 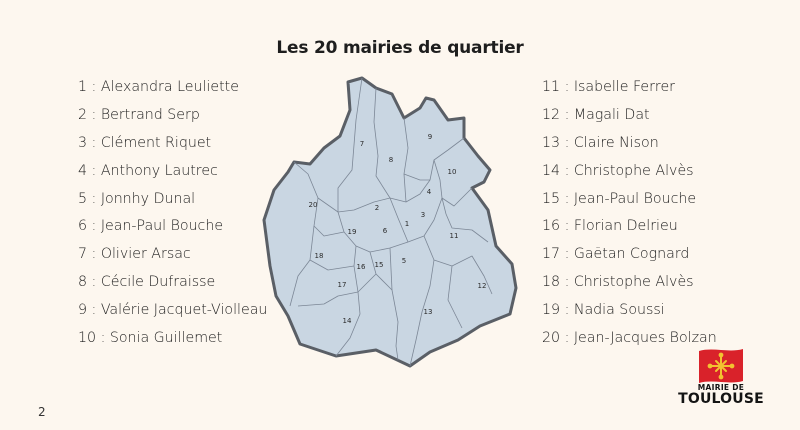 I want to click on mayor-list-item: 3 : Clément Riquet, so click(x=145, y=142).